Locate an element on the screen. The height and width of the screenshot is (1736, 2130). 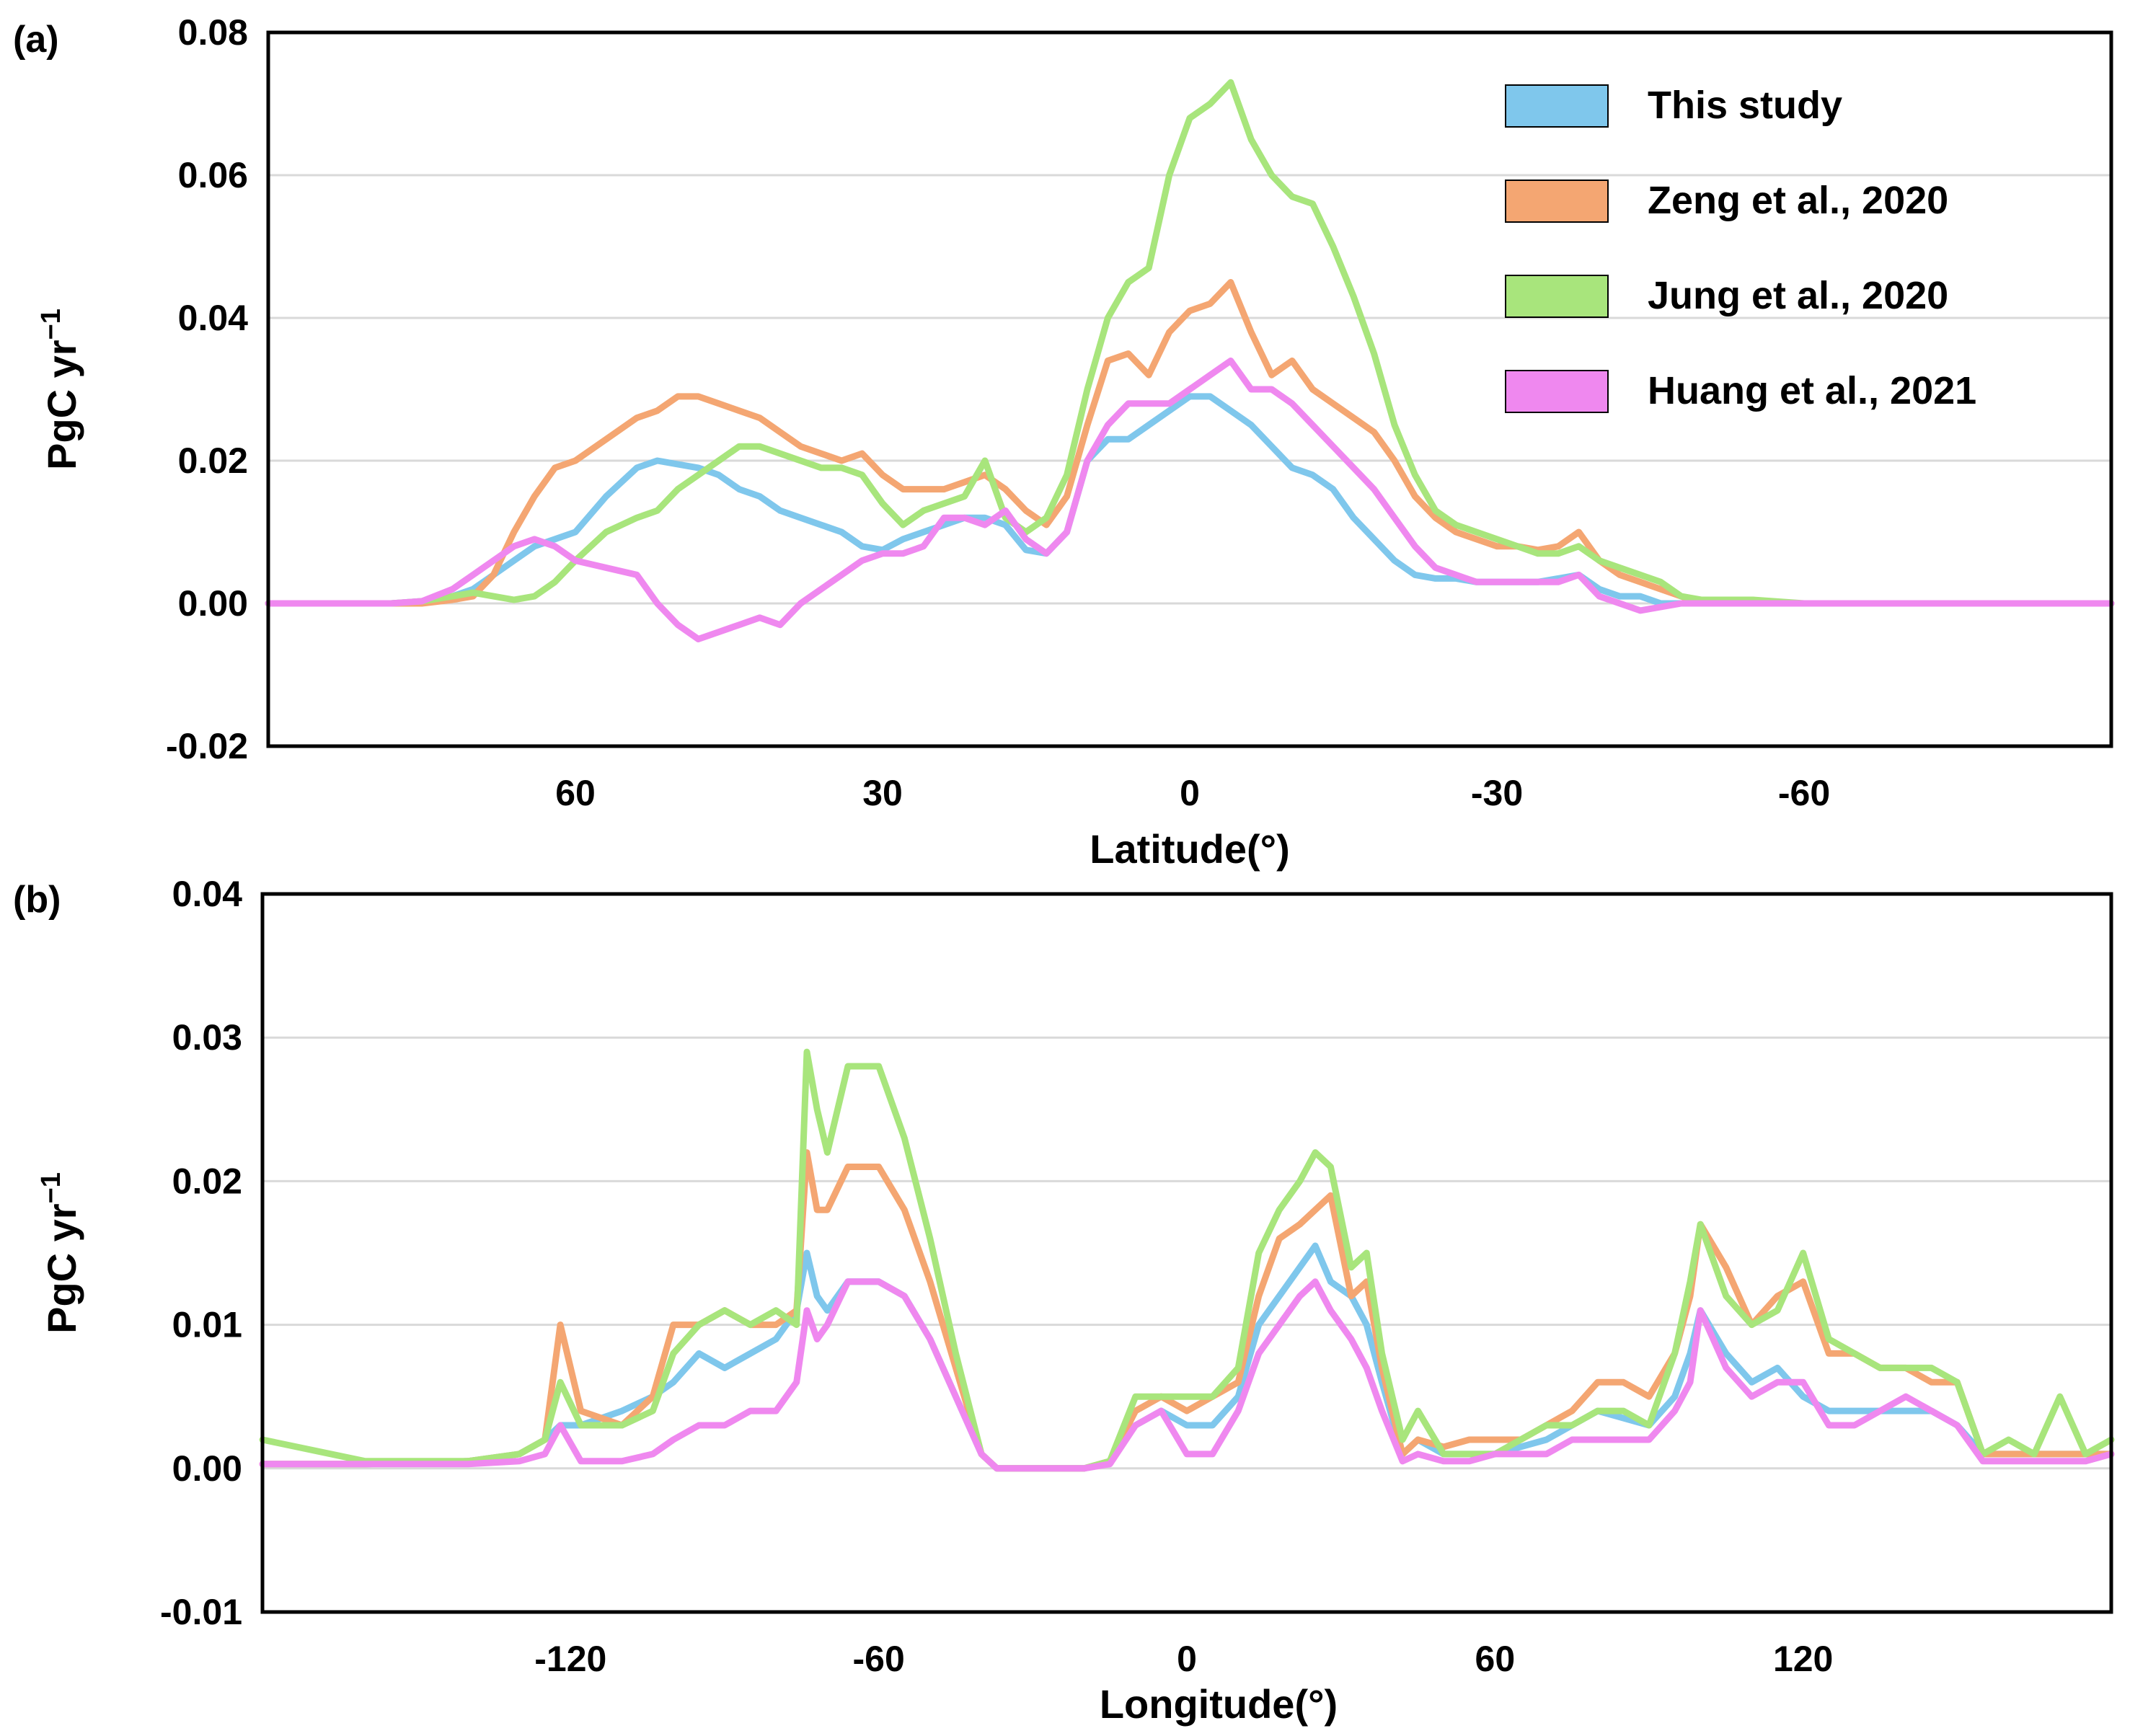
panel-b-y-tick-label: 0.04 is located at coordinates (208, 894).